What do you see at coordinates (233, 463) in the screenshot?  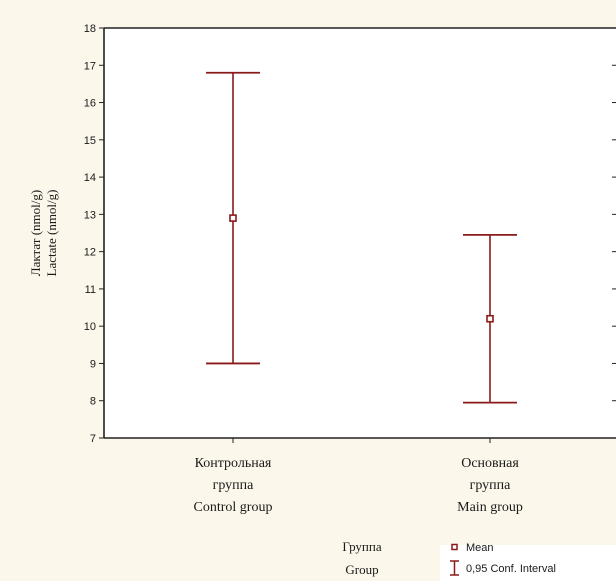 I see `x-category-label: Контрольная` at bounding box center [233, 463].